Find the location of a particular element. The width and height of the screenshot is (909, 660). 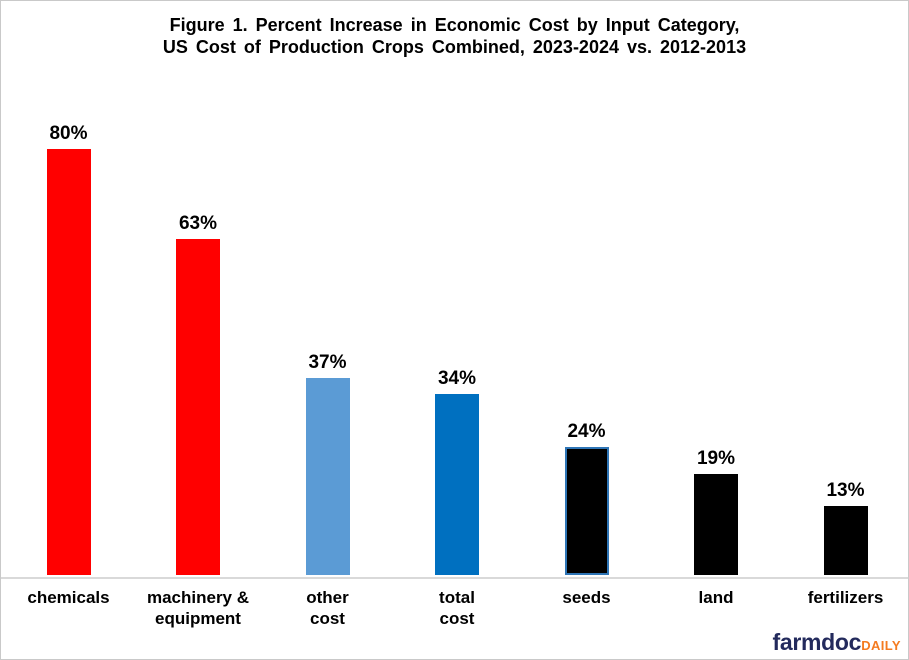

bar-column: 13% is located at coordinates (845, 527).